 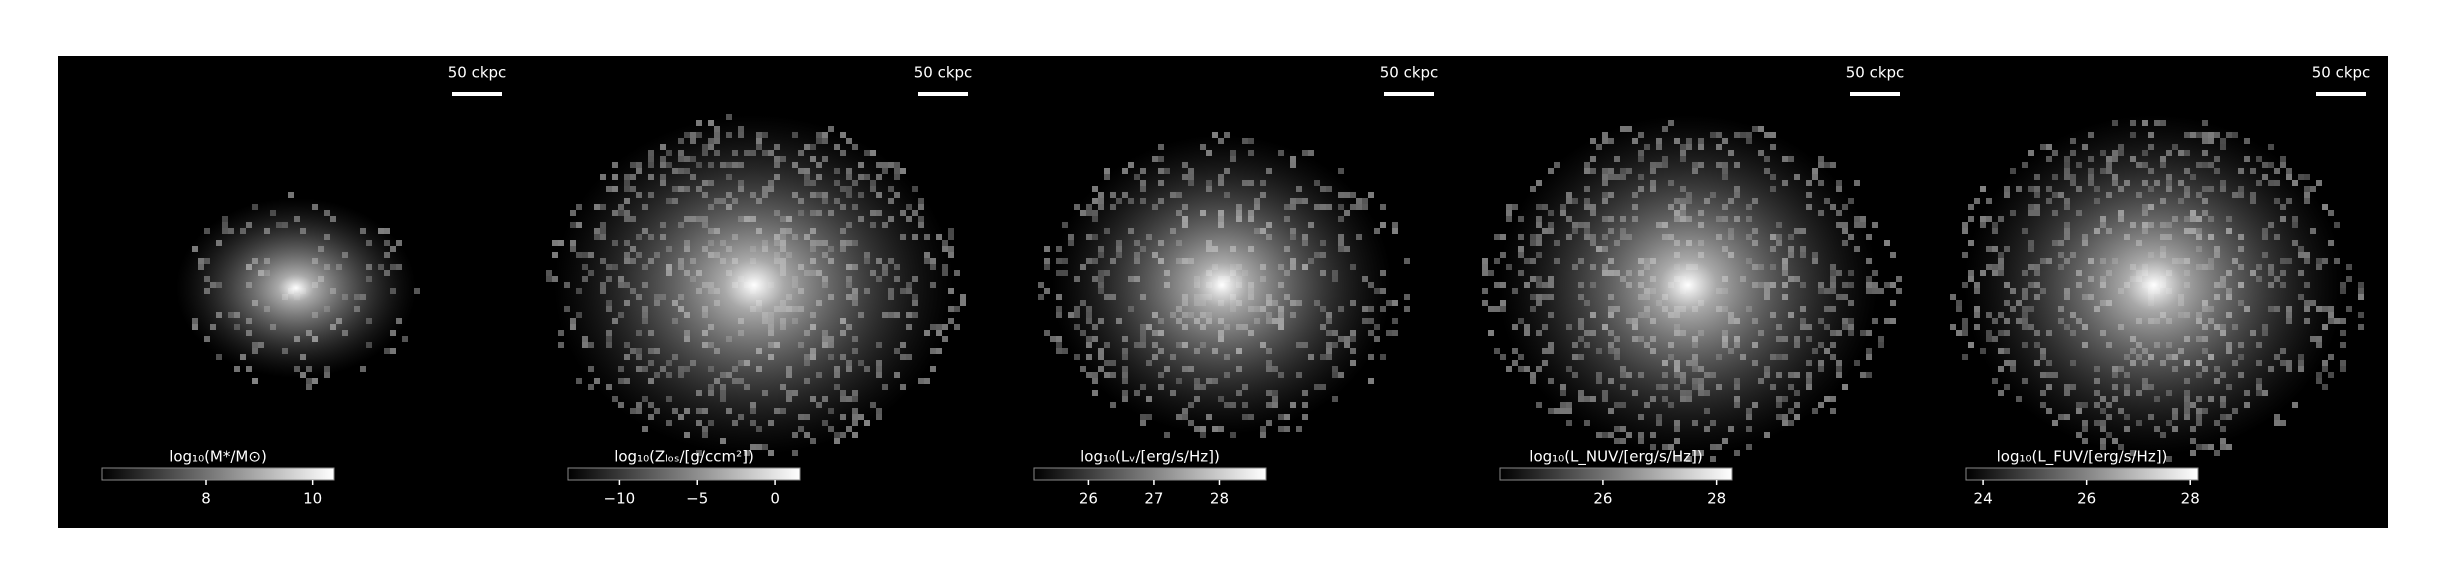 I want to click on scalebar-label: 50 ckpc, so click(x=477, y=73).